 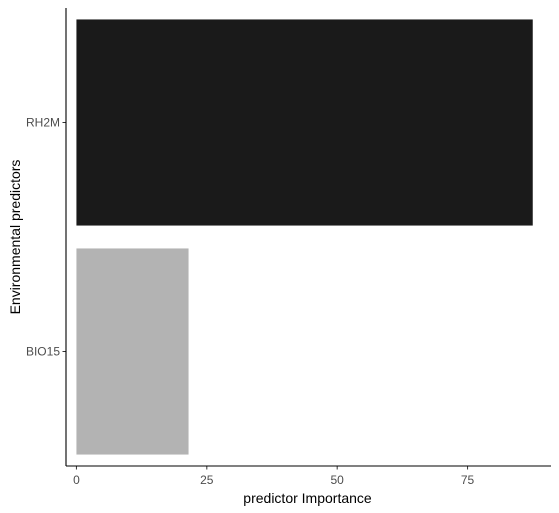 What do you see at coordinates (43, 123) in the screenshot?
I see `y-tick-label: RH2M` at bounding box center [43, 123].